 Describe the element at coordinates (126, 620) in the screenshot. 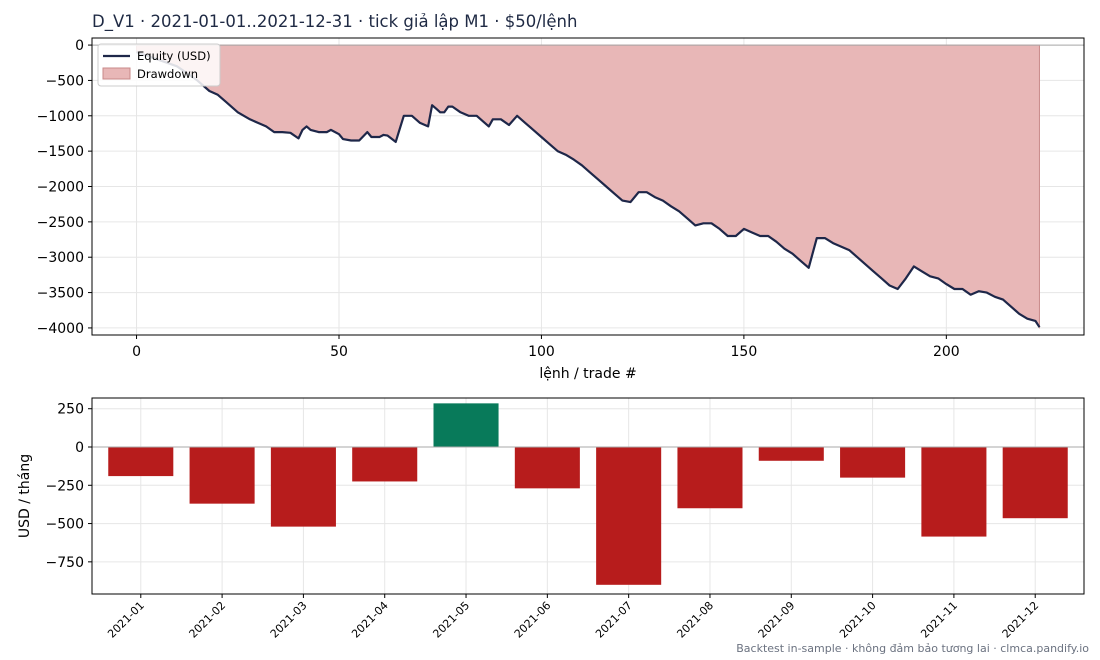

I see `x-tick-label: 2021-01` at that location.